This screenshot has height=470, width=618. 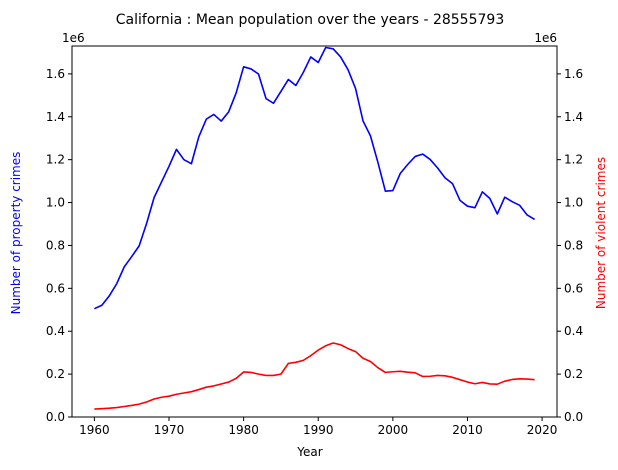 What do you see at coordinates (573, 417) in the screenshot?
I see `right-y-tick-label: 0.0` at bounding box center [573, 417].